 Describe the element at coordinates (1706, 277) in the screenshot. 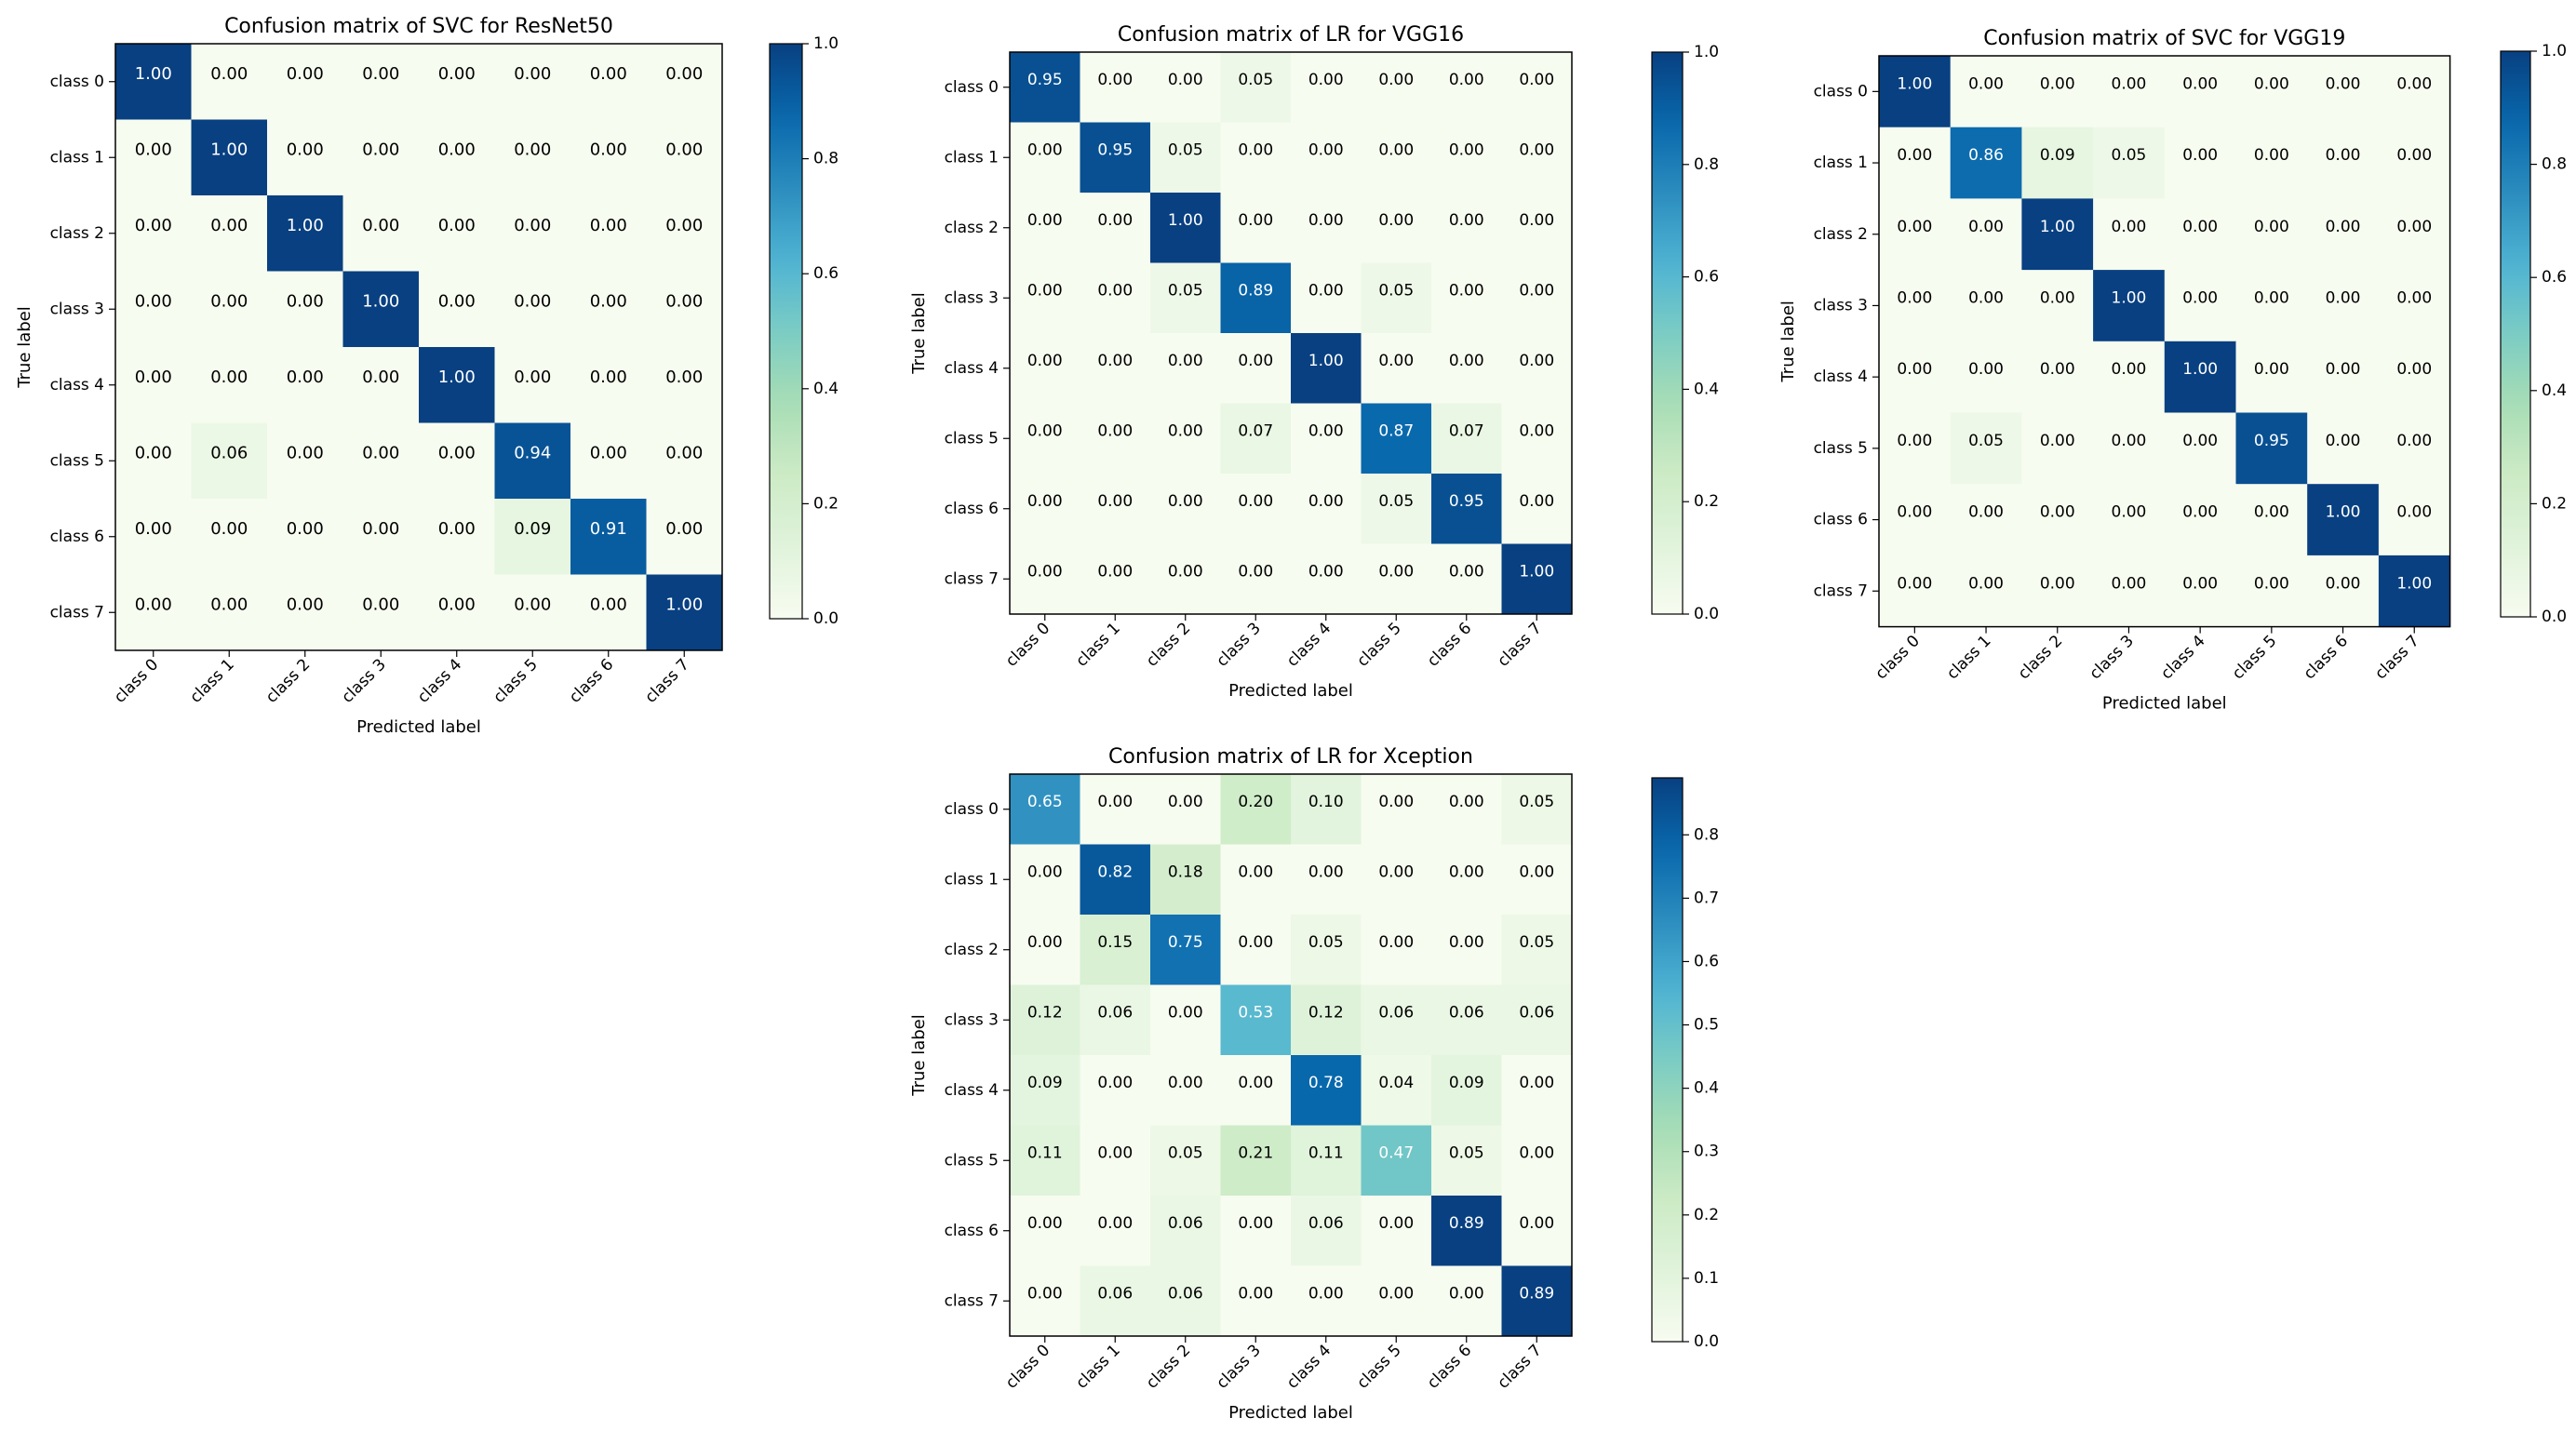

I see `colorbar-tick-label: 0.6` at that location.